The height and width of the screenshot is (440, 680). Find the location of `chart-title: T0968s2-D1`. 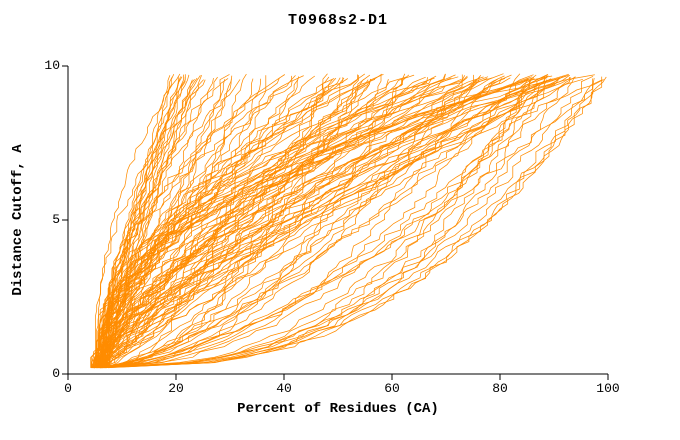

chart-title: T0968s2-D1 is located at coordinates (337, 20).